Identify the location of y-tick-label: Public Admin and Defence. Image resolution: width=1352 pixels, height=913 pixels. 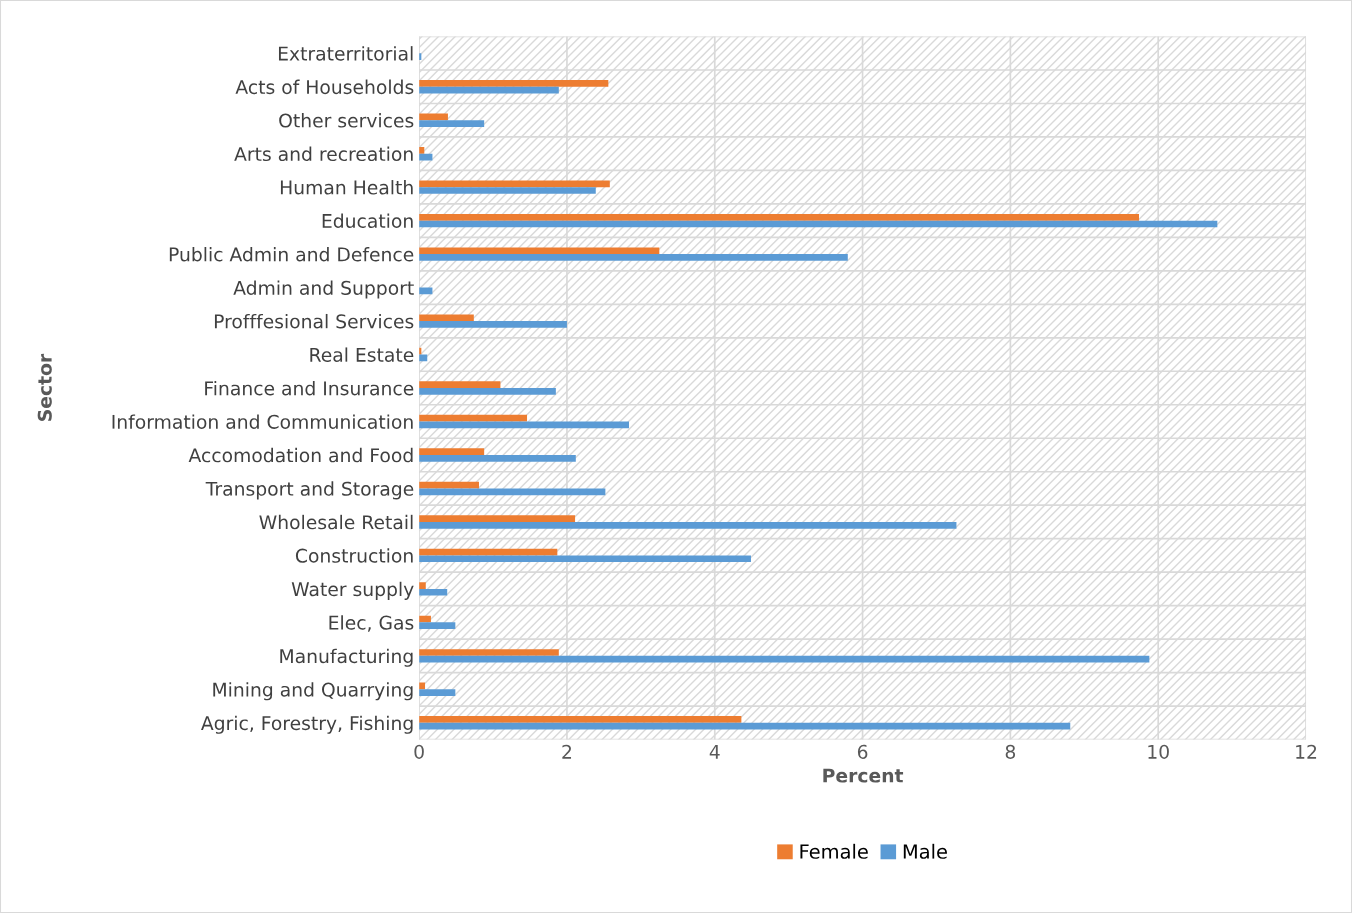
(291, 254).